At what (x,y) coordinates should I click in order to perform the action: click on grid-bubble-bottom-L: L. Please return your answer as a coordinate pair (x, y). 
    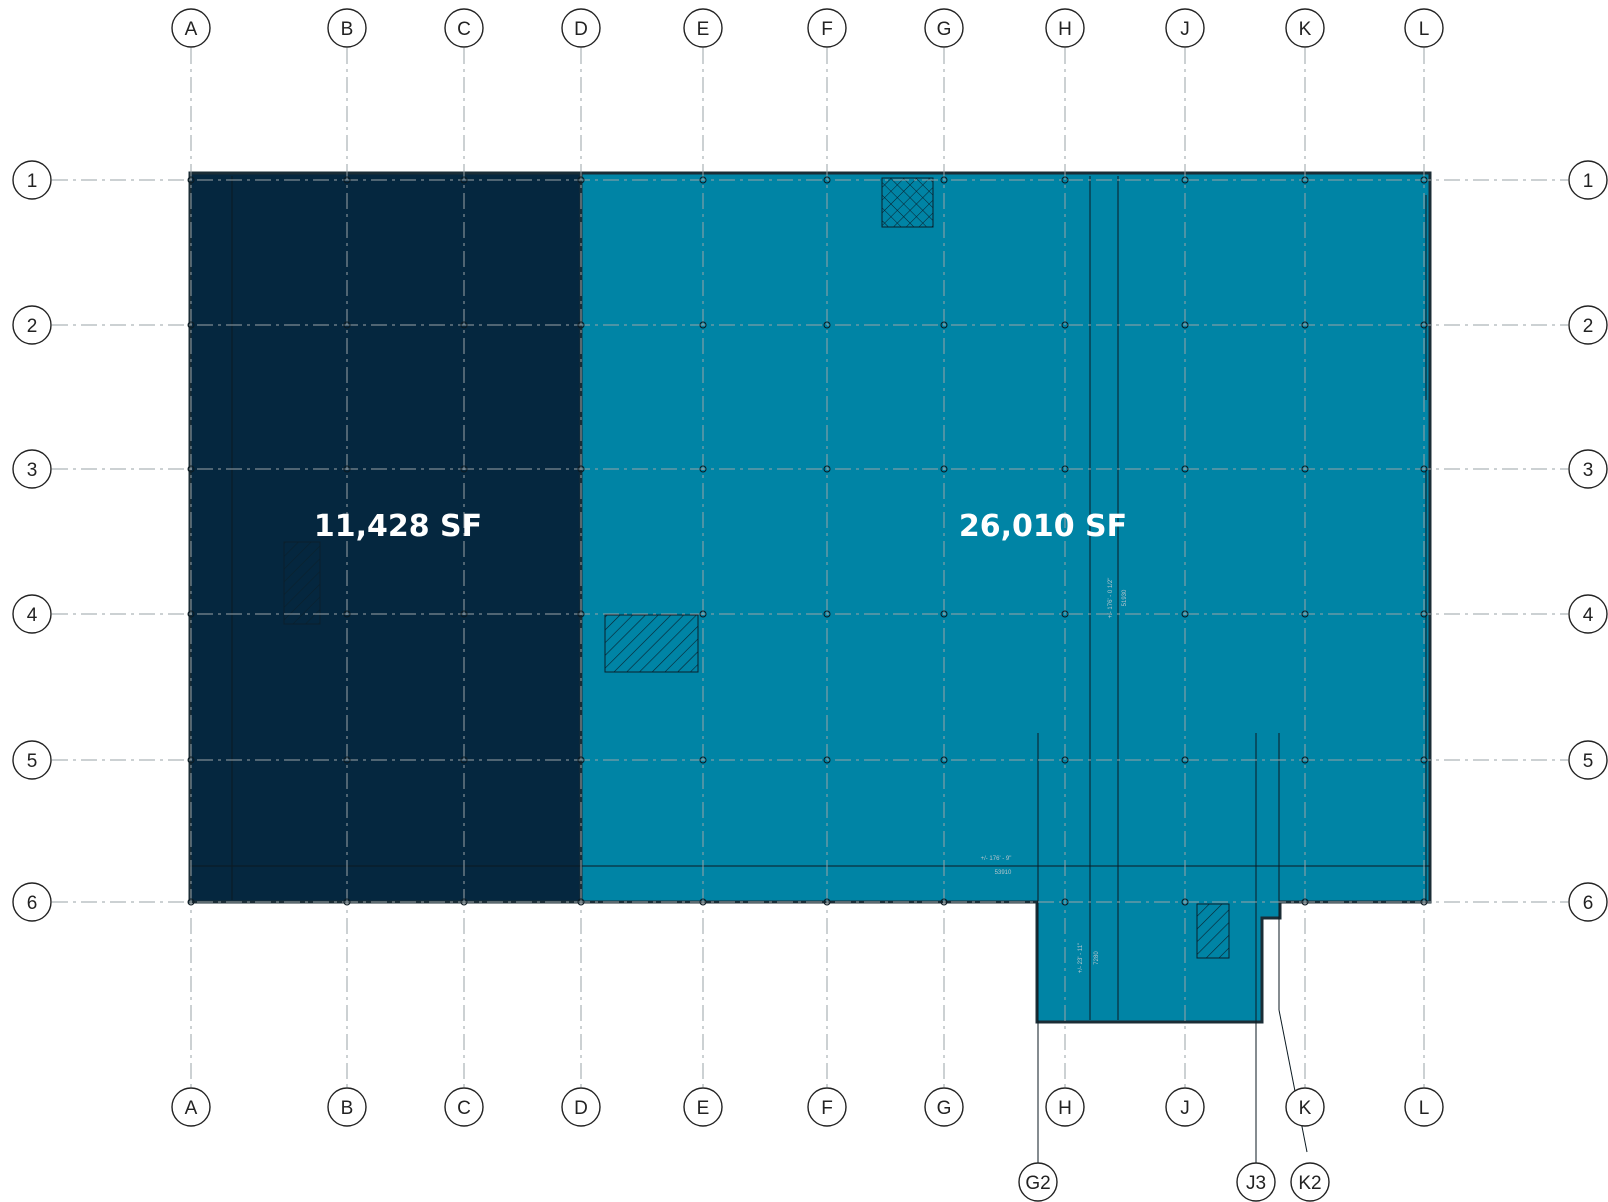
    Looking at the image, I should click on (1424, 1107).